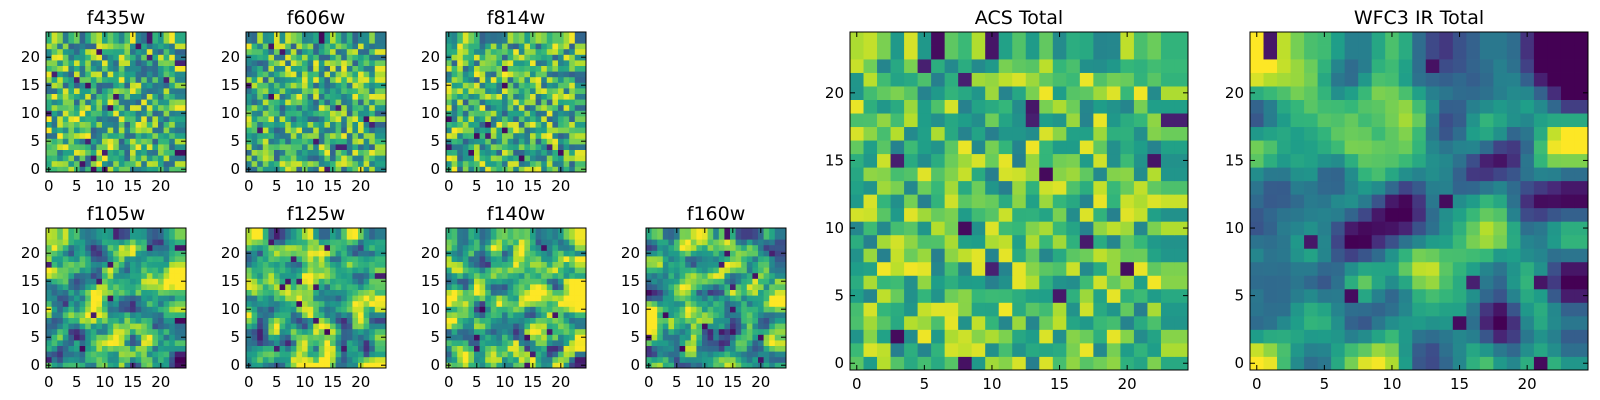 This screenshot has height=400, width=1600. What do you see at coordinates (430, 85) in the screenshot?
I see `y-tick-label: 15` at bounding box center [430, 85].